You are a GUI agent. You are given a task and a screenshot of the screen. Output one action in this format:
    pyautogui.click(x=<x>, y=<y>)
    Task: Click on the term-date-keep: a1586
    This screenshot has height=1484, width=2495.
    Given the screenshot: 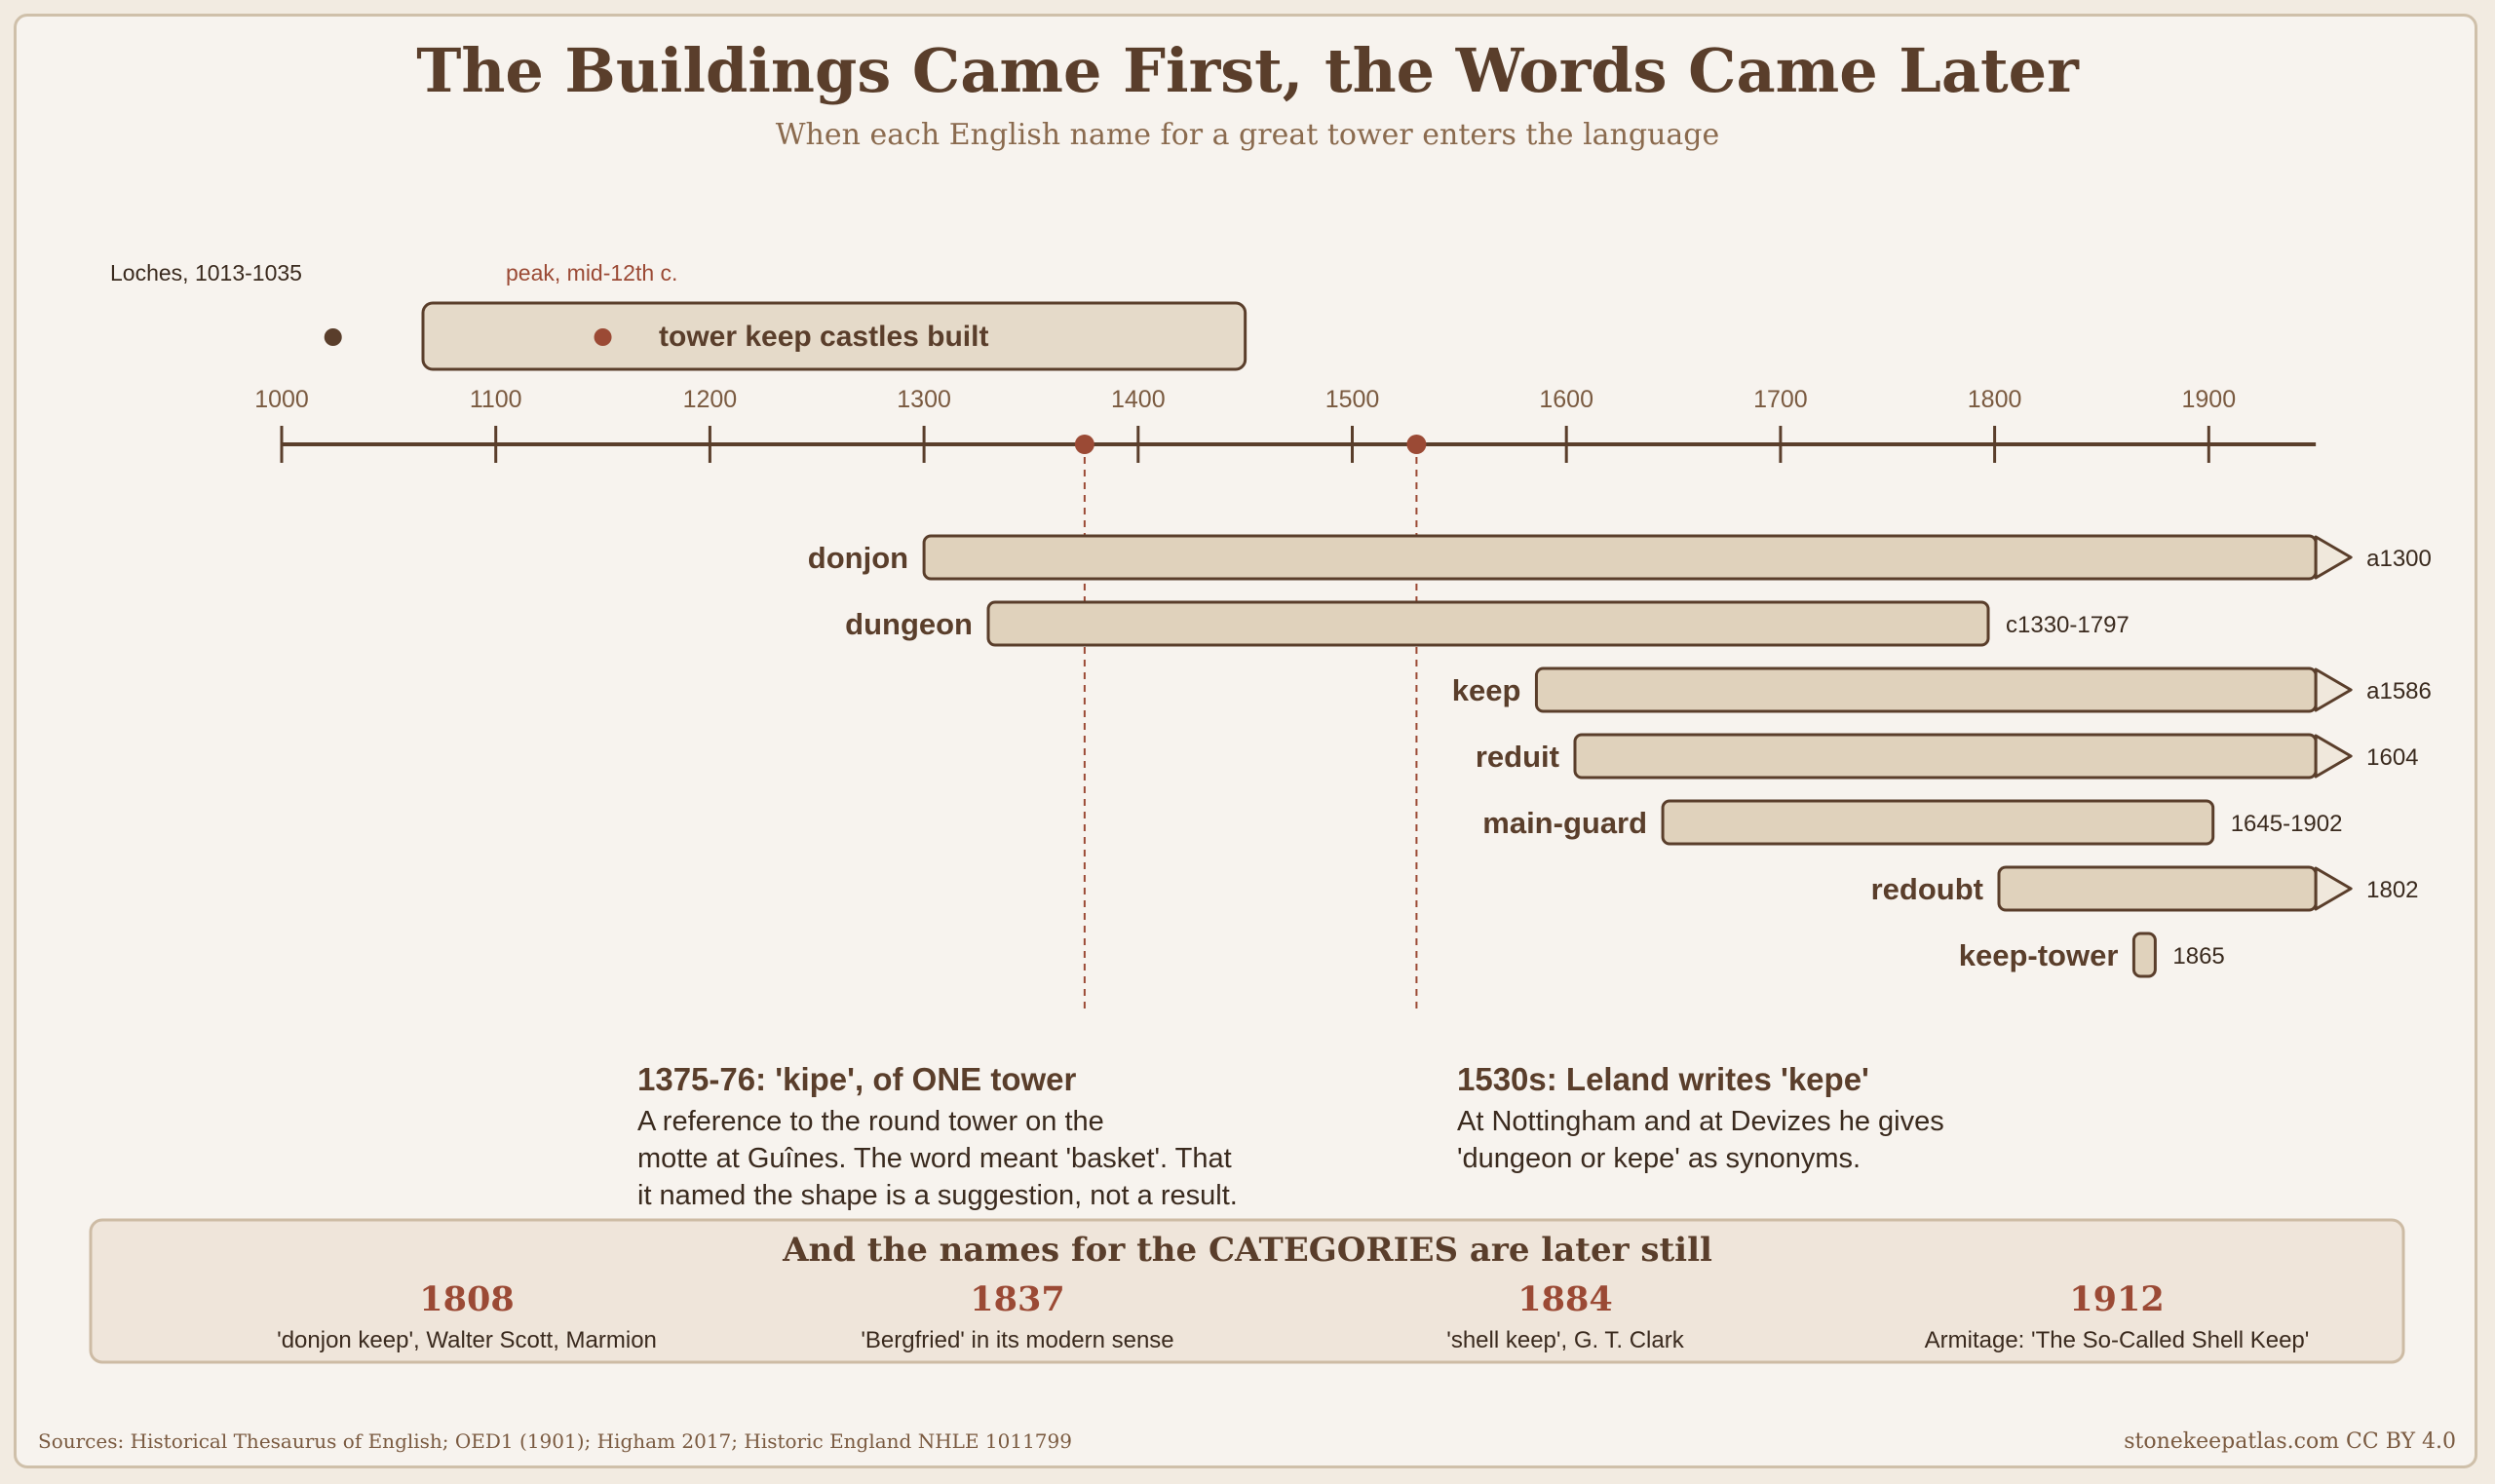 What is the action you would take?
    pyautogui.click(x=2399, y=691)
    